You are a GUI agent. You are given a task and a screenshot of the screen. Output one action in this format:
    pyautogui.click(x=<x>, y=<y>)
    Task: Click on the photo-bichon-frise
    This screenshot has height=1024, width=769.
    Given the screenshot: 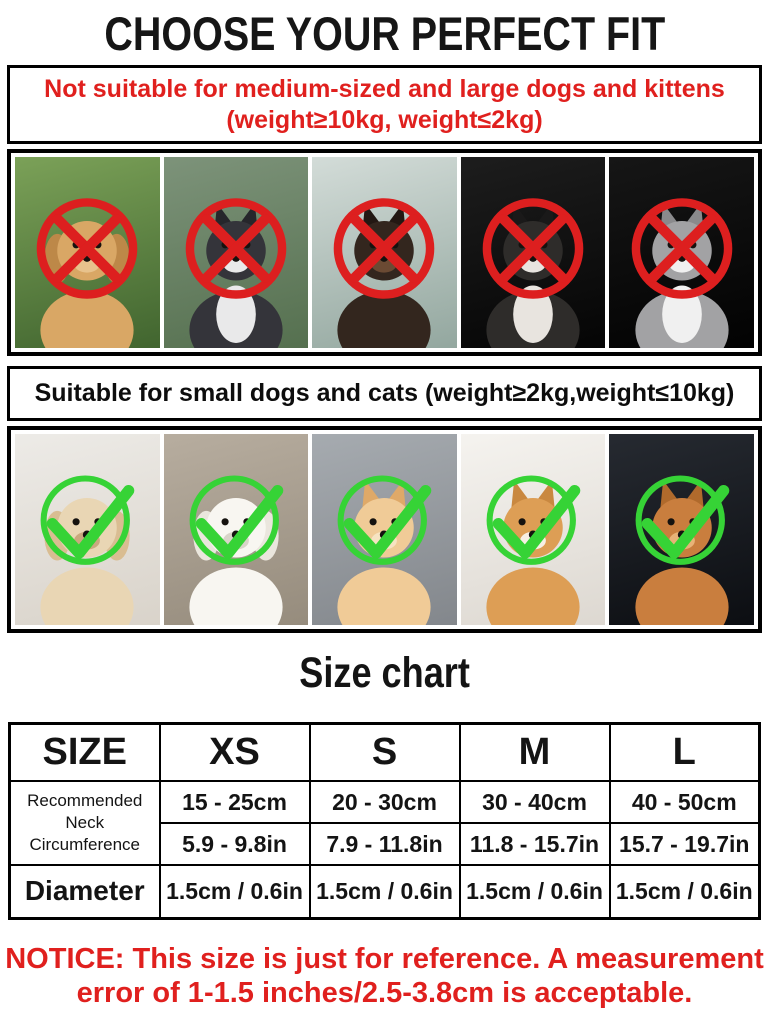 What is the action you would take?
    pyautogui.click(x=236, y=529)
    